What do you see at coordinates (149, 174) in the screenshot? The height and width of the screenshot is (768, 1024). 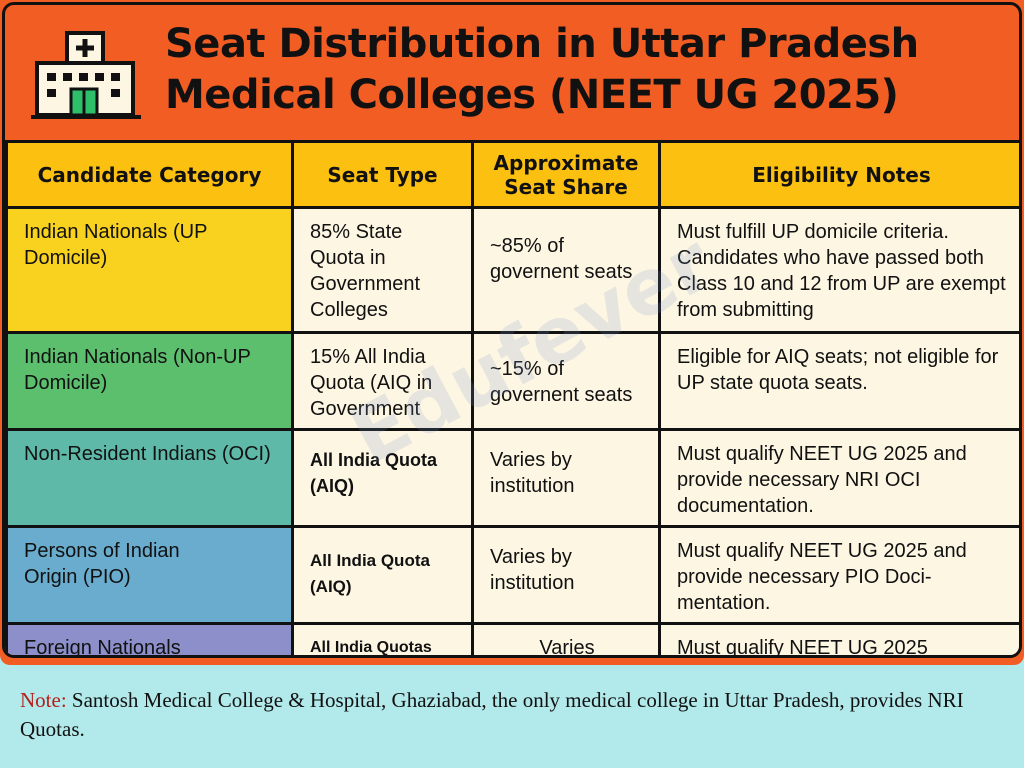 I see `column-header: Candidate Category` at bounding box center [149, 174].